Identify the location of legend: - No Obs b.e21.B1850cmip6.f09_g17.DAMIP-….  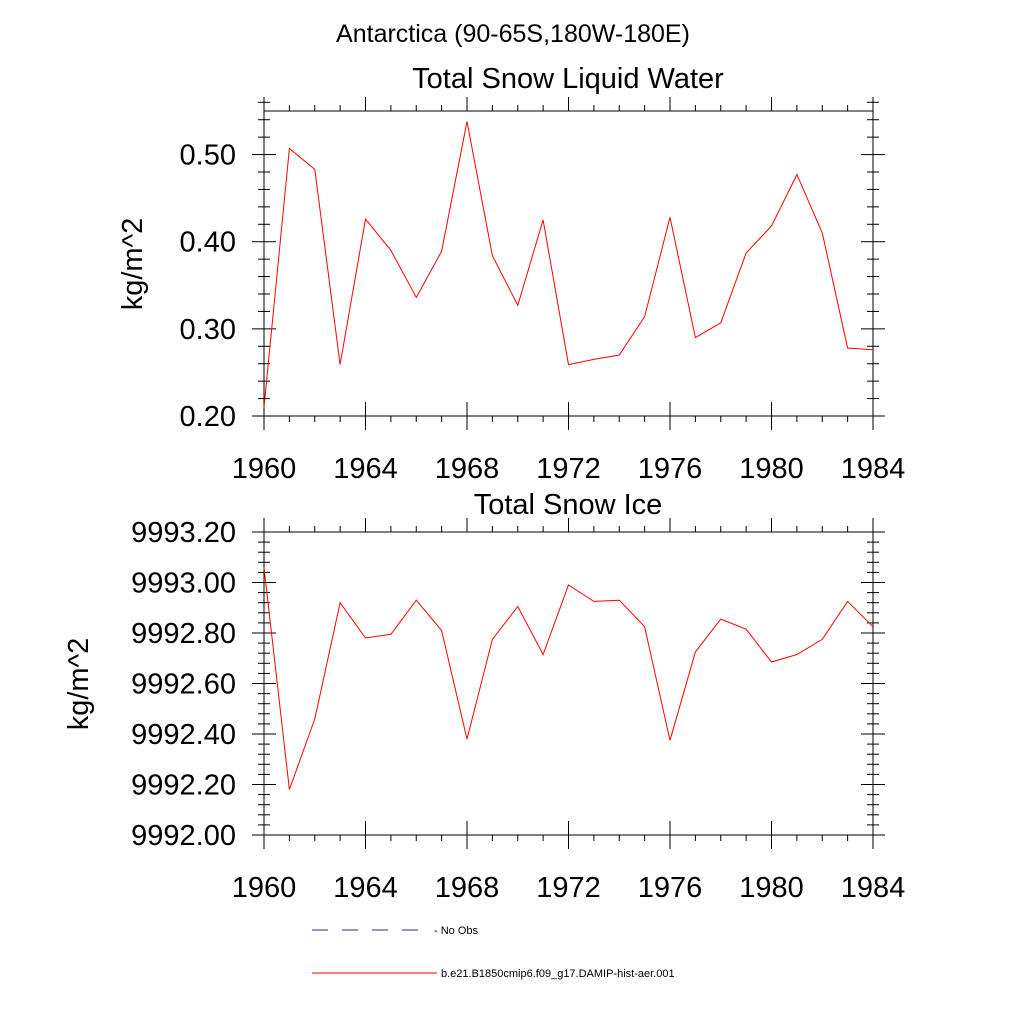
(493, 952).